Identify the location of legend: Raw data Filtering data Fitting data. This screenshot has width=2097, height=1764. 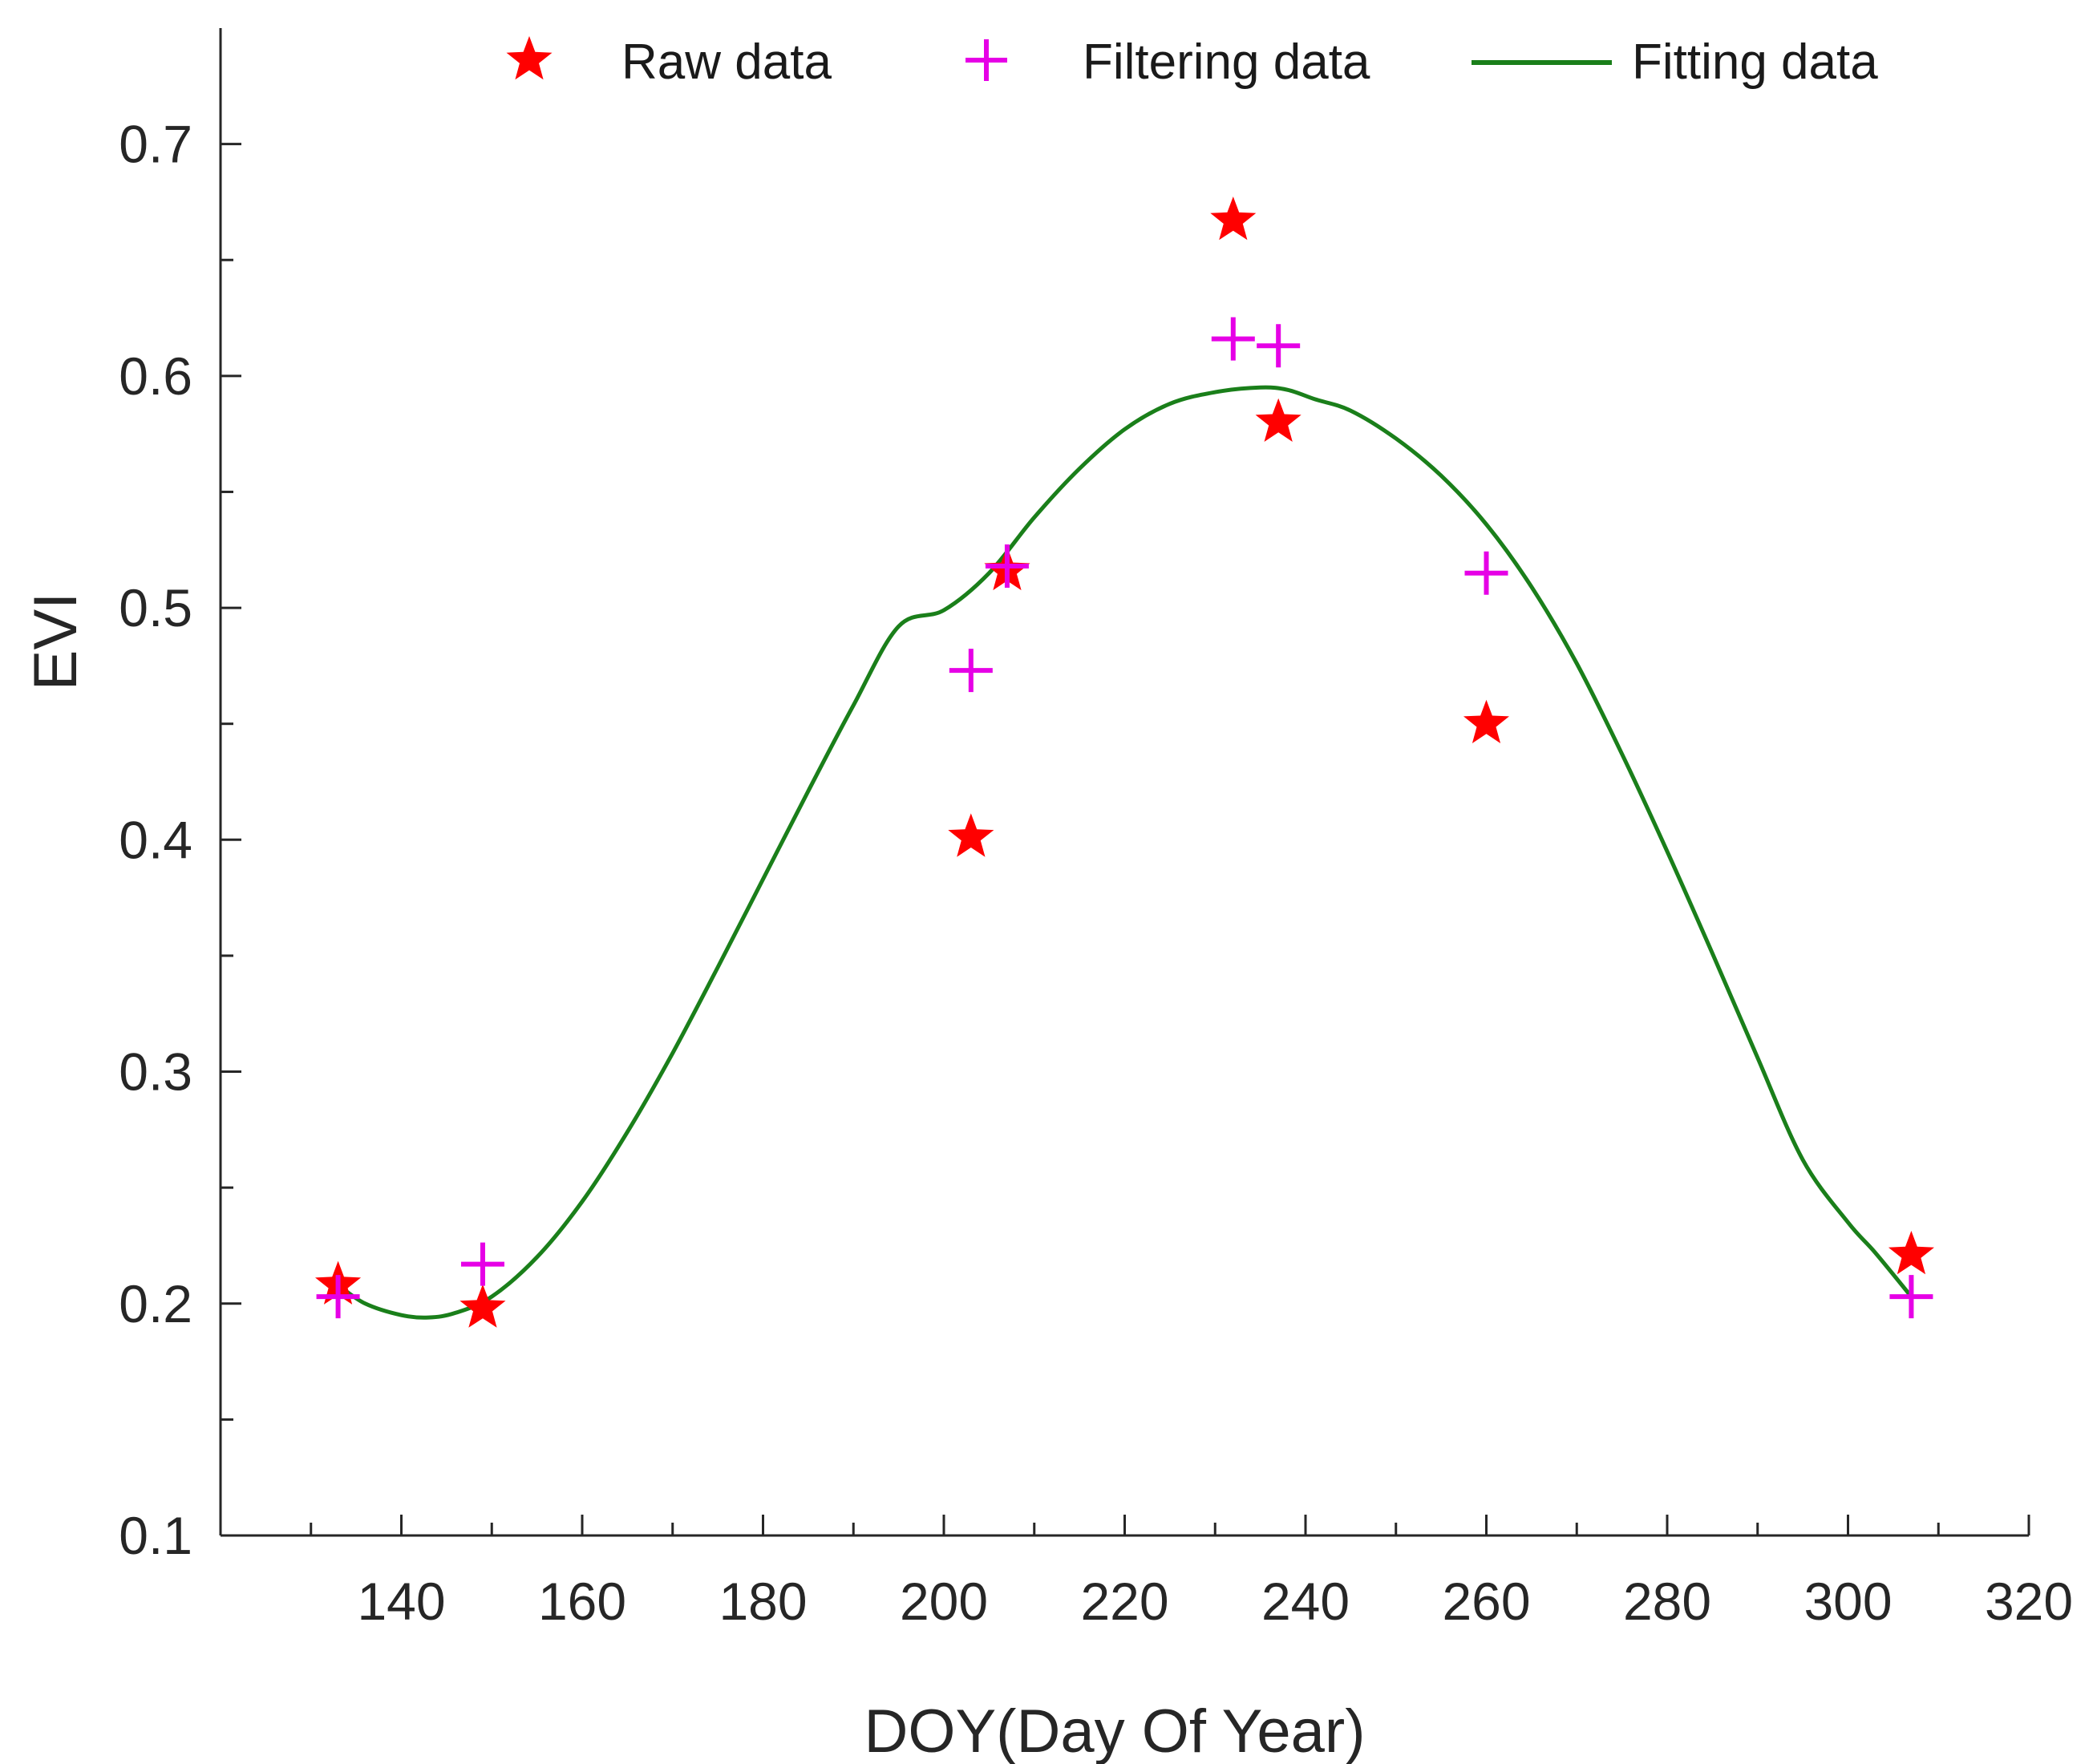
(1192, 62).